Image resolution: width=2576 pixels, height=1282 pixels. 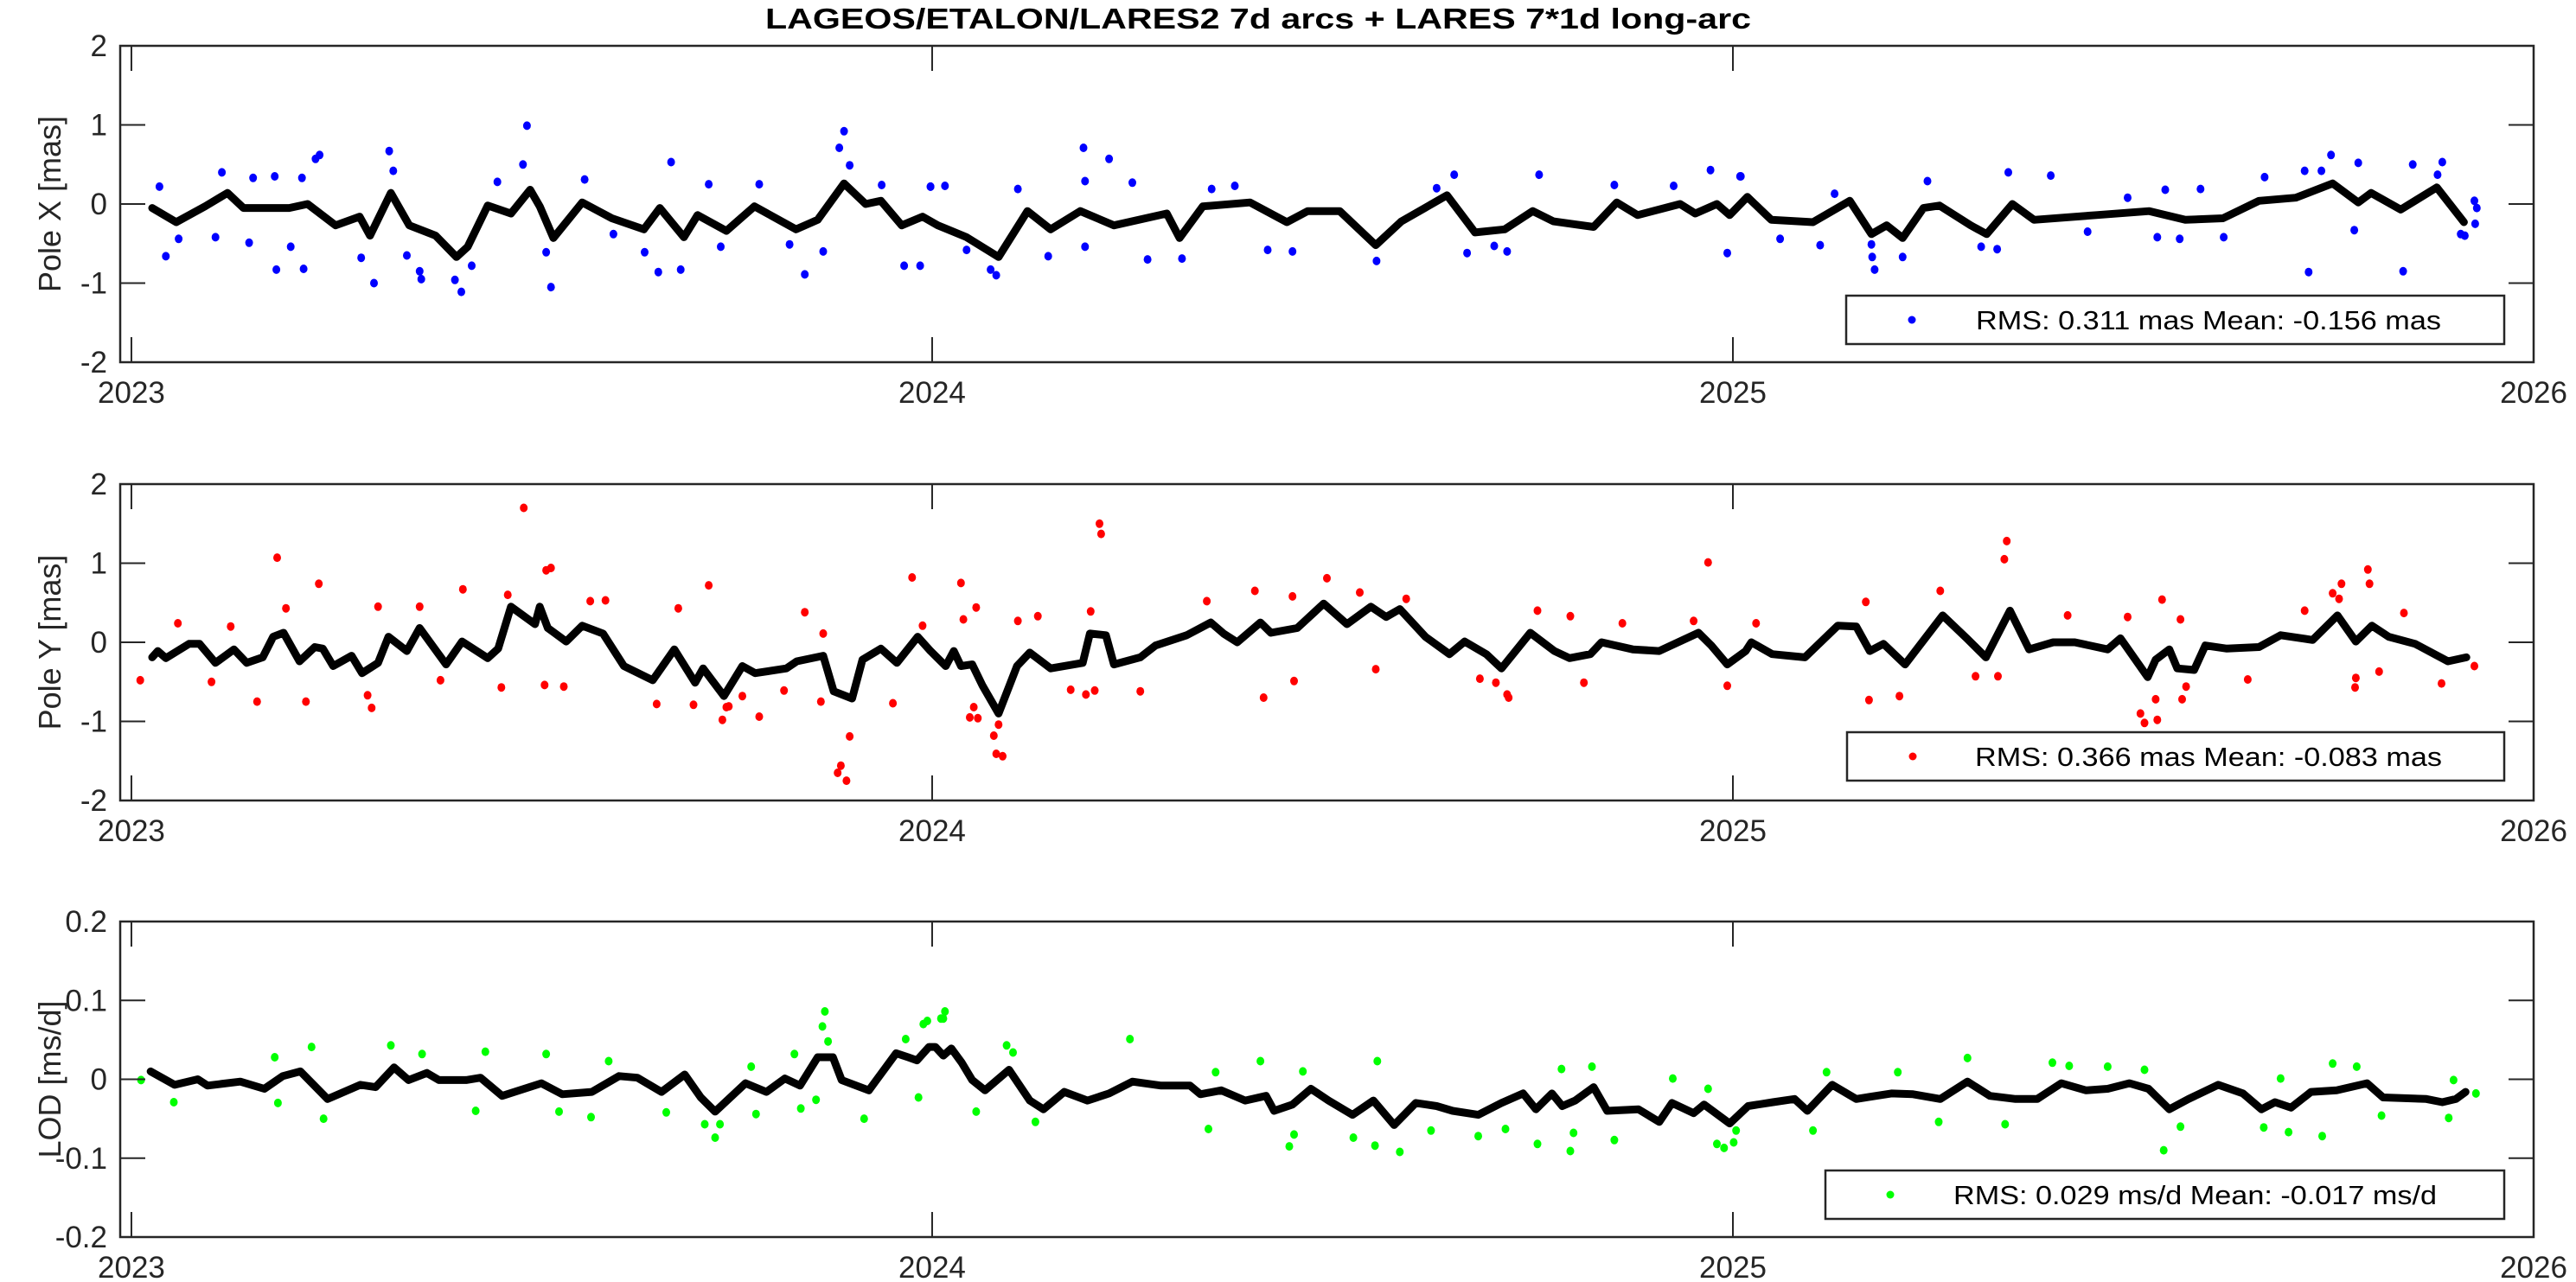 I want to click on smoothed-line, so click(x=1308, y=1086).